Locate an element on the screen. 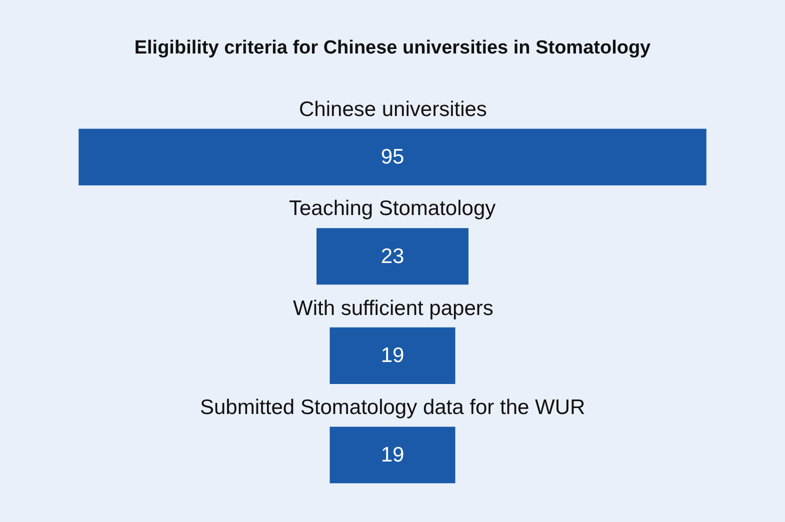  category-label: With sufficient papers is located at coordinates (393, 308).